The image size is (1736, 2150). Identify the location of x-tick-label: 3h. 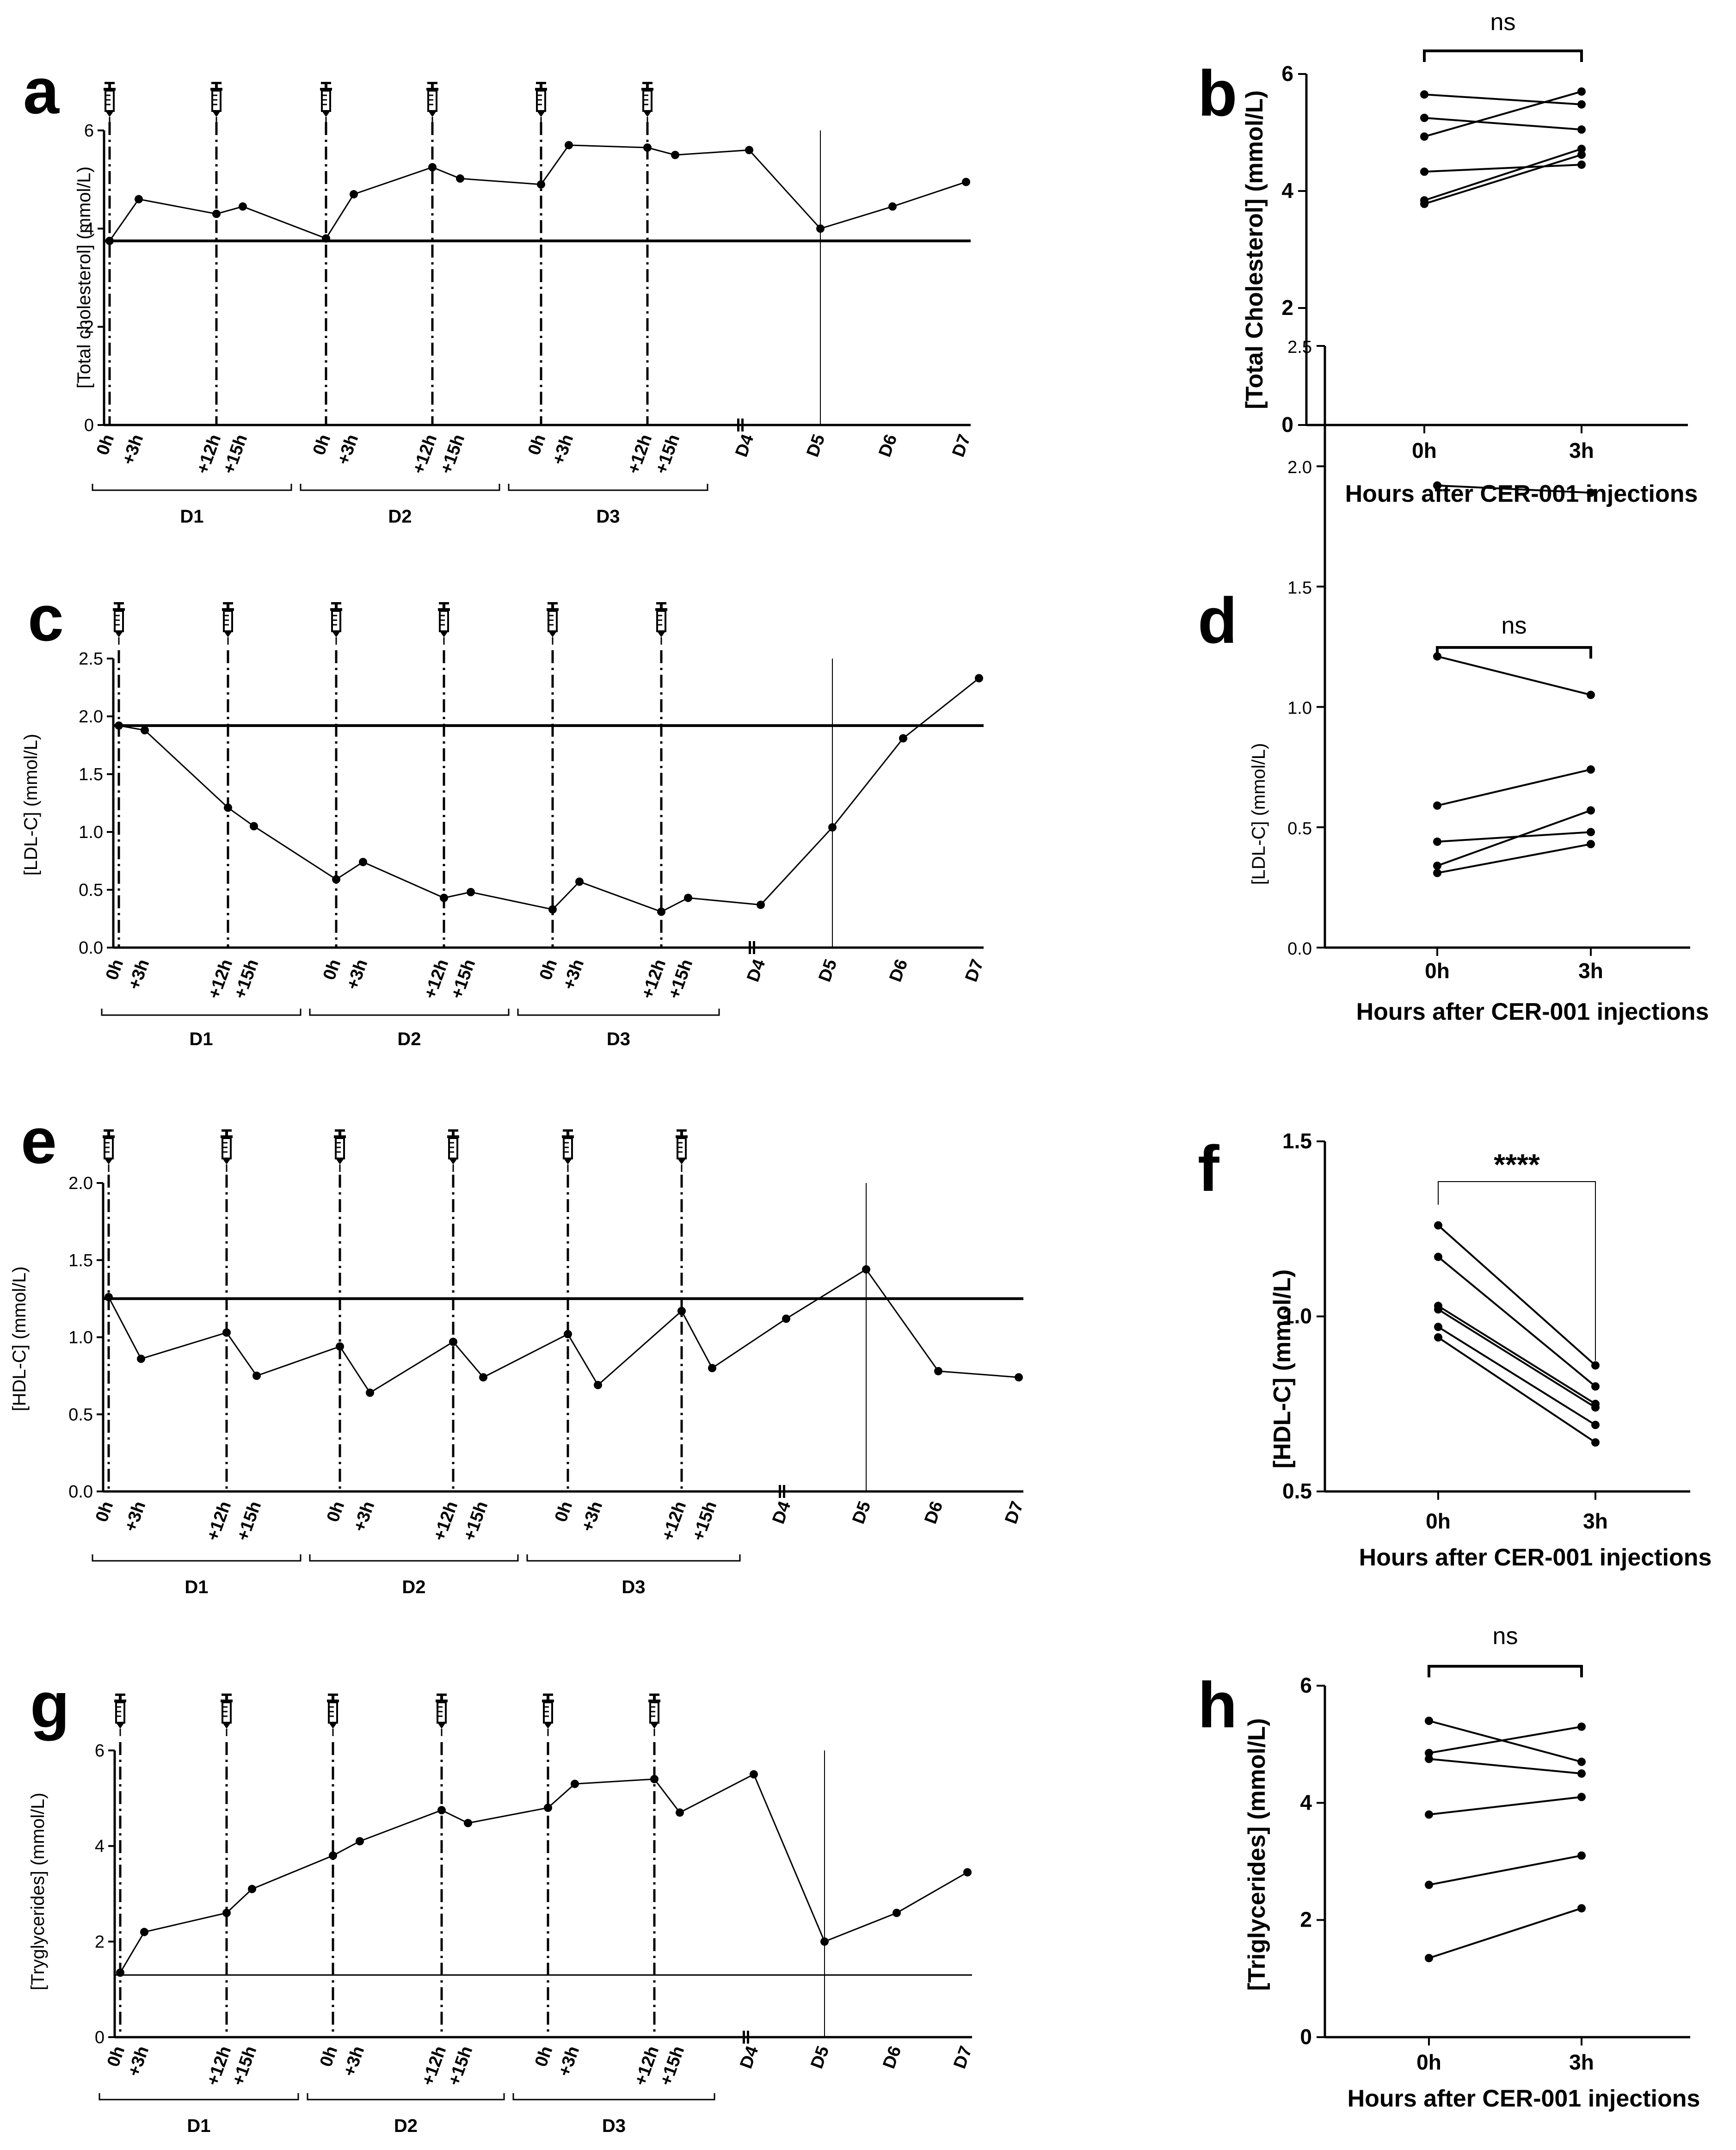
(1590, 971).